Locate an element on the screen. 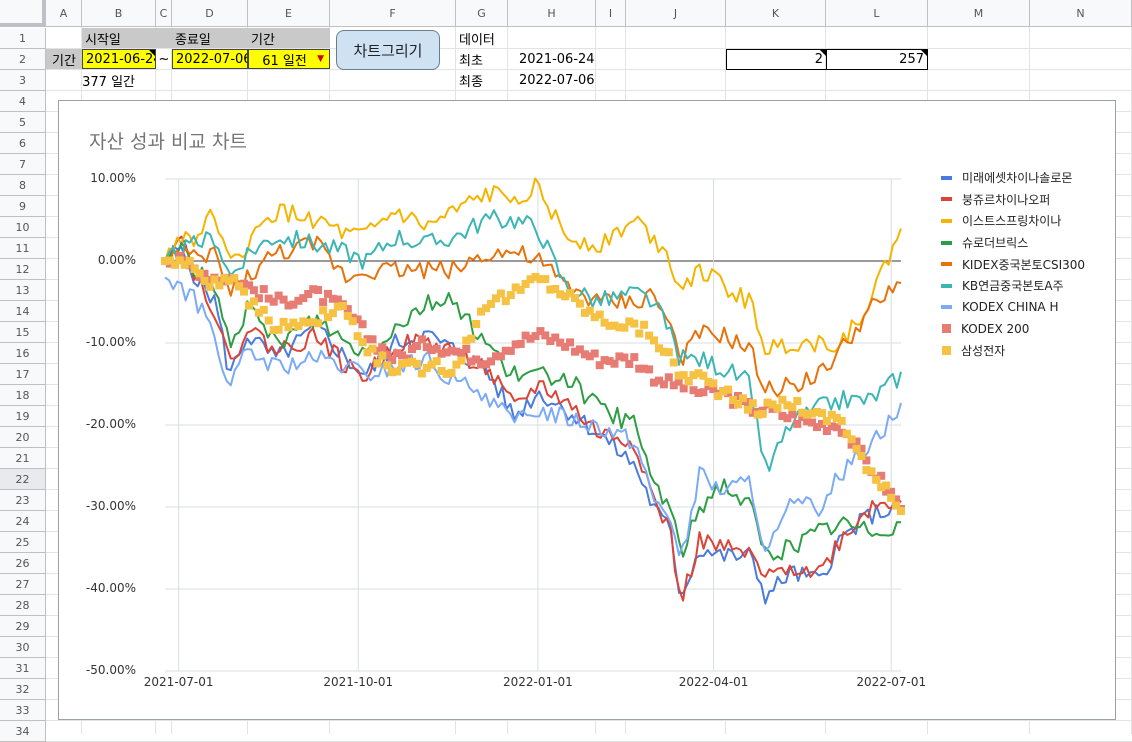 The width and height of the screenshot is (1132, 742). row-header-12: 12 is located at coordinates (23, 269).